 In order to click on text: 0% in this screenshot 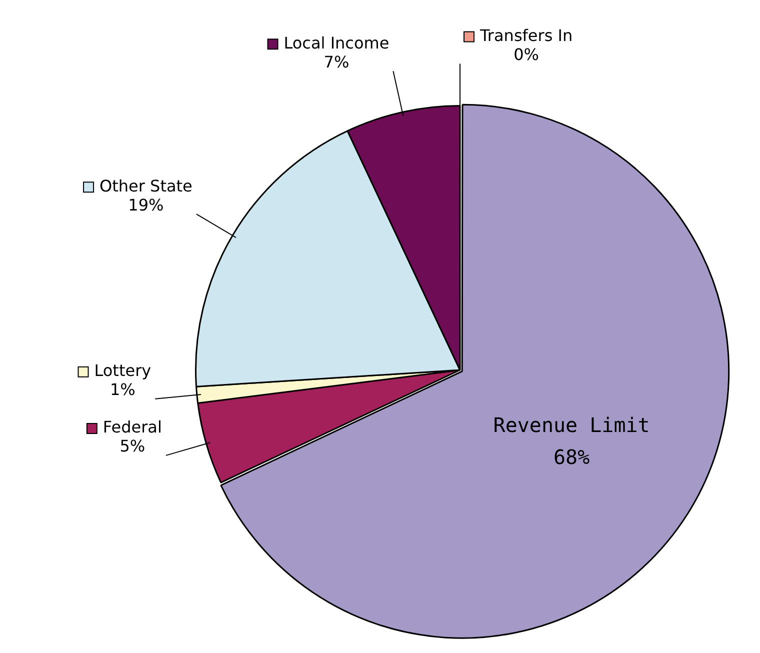, I will do `click(527, 54)`.